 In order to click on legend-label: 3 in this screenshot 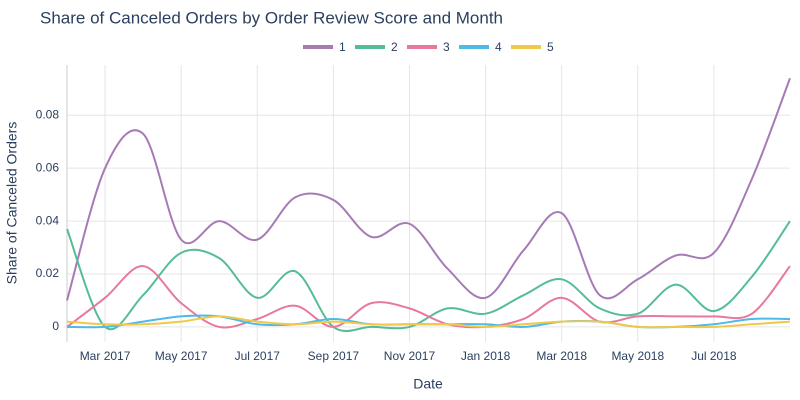, I will do `click(446, 47)`.